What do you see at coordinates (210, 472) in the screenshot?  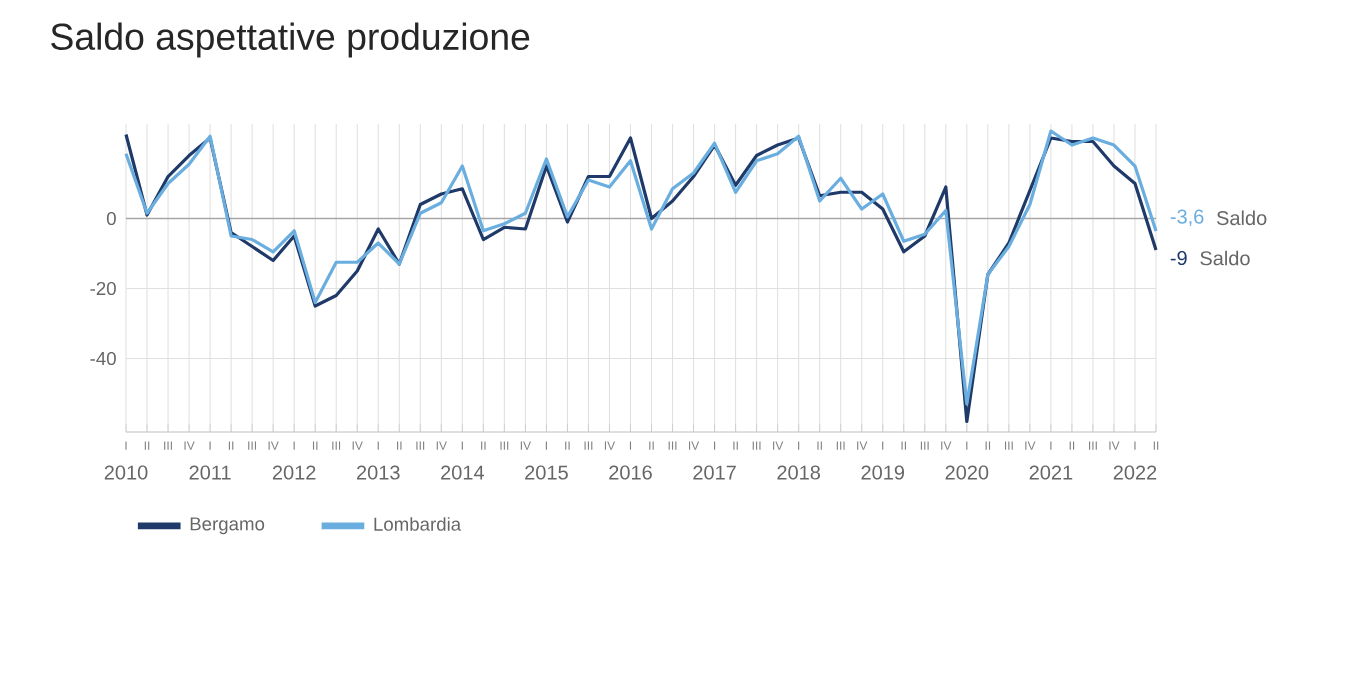 I see `x2-tick-label: 2011` at bounding box center [210, 472].